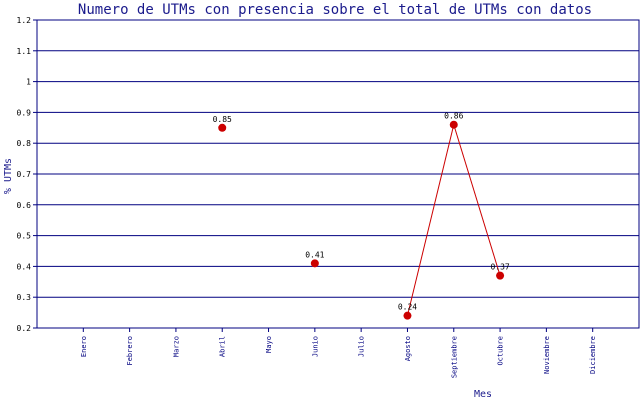 The height and width of the screenshot is (400, 640). I want to click on data-point-junio, so click(314, 263).